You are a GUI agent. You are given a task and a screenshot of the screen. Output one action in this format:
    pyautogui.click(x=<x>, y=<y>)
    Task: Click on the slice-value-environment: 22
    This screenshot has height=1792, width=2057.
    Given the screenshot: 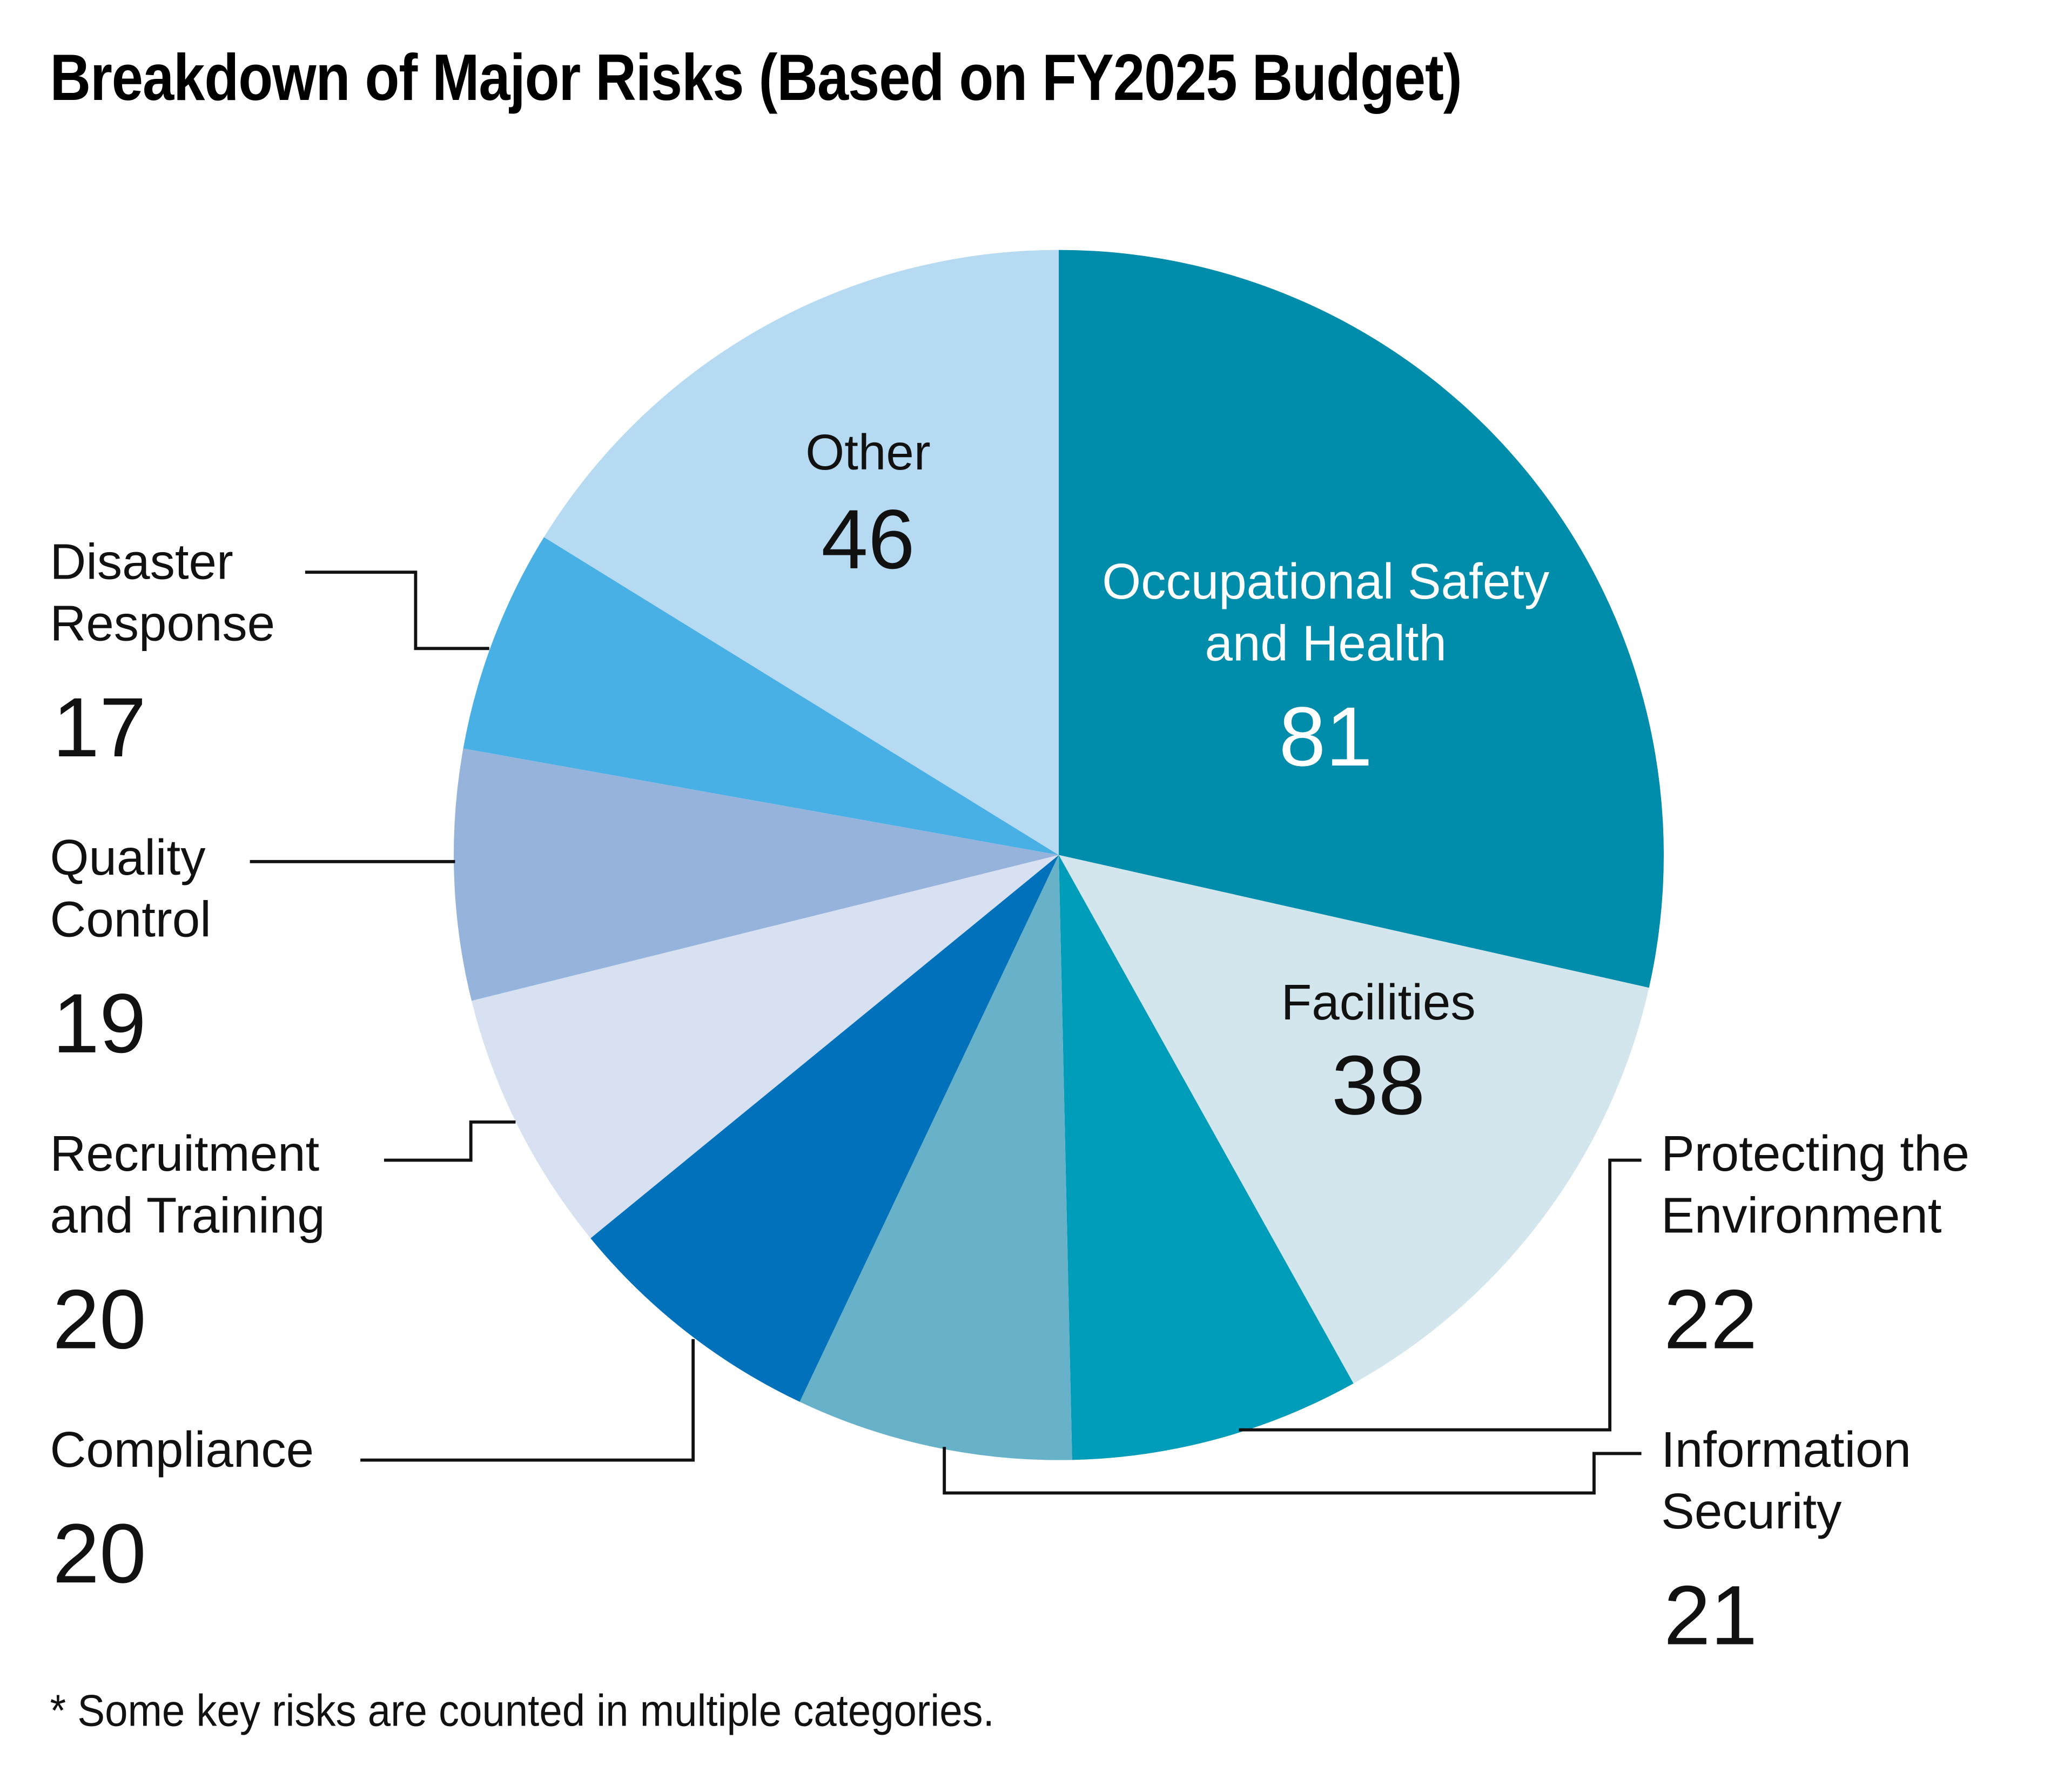 What is the action you would take?
    pyautogui.click(x=1710, y=1320)
    